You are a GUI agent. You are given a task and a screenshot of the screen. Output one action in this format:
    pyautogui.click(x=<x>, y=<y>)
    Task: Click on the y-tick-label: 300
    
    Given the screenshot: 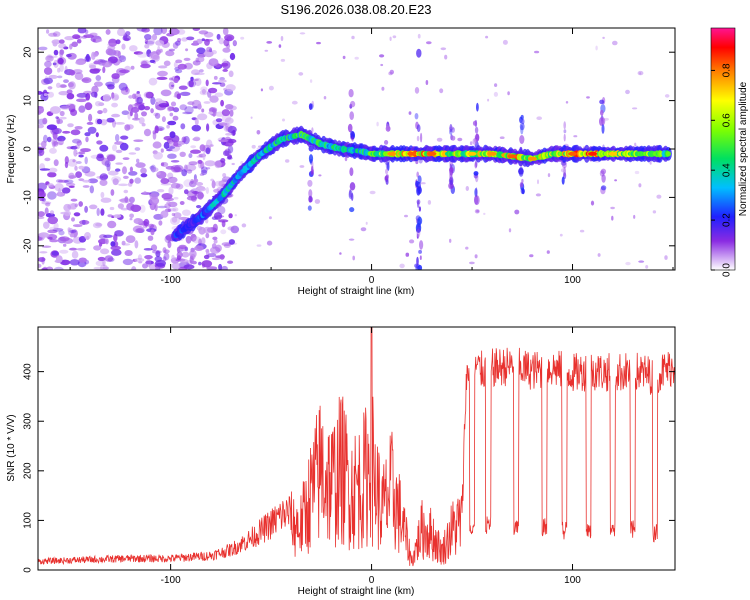 What is the action you would take?
    pyautogui.click(x=28, y=420)
    